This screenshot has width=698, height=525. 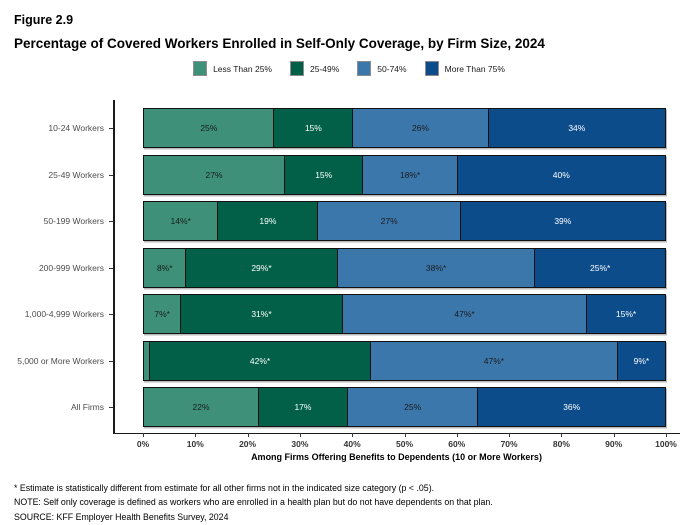 I want to click on segment-value-label: 9%*, so click(x=641, y=360).